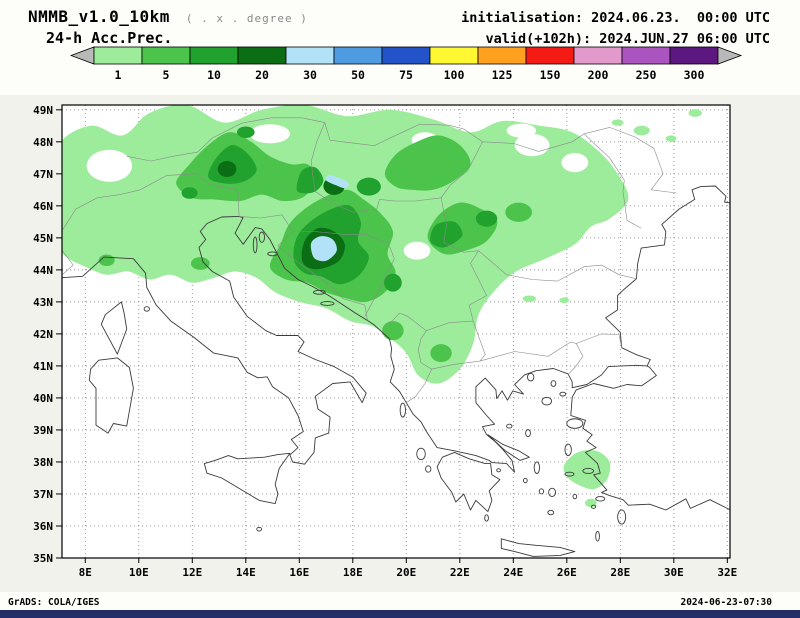  What do you see at coordinates (139, 572) in the screenshot?
I see `lon-tick-label: 10E` at bounding box center [139, 572].